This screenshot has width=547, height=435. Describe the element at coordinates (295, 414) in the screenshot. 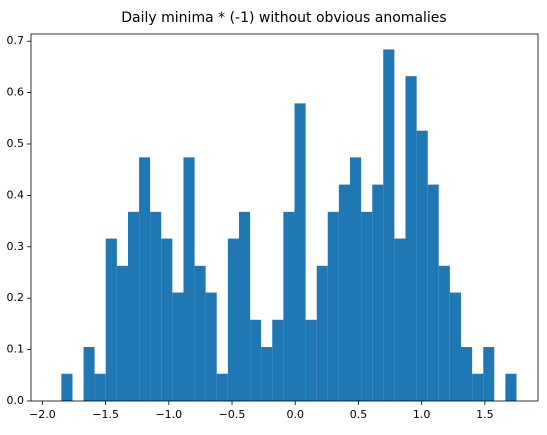

I see `x-tick-label: 0.0` at that location.